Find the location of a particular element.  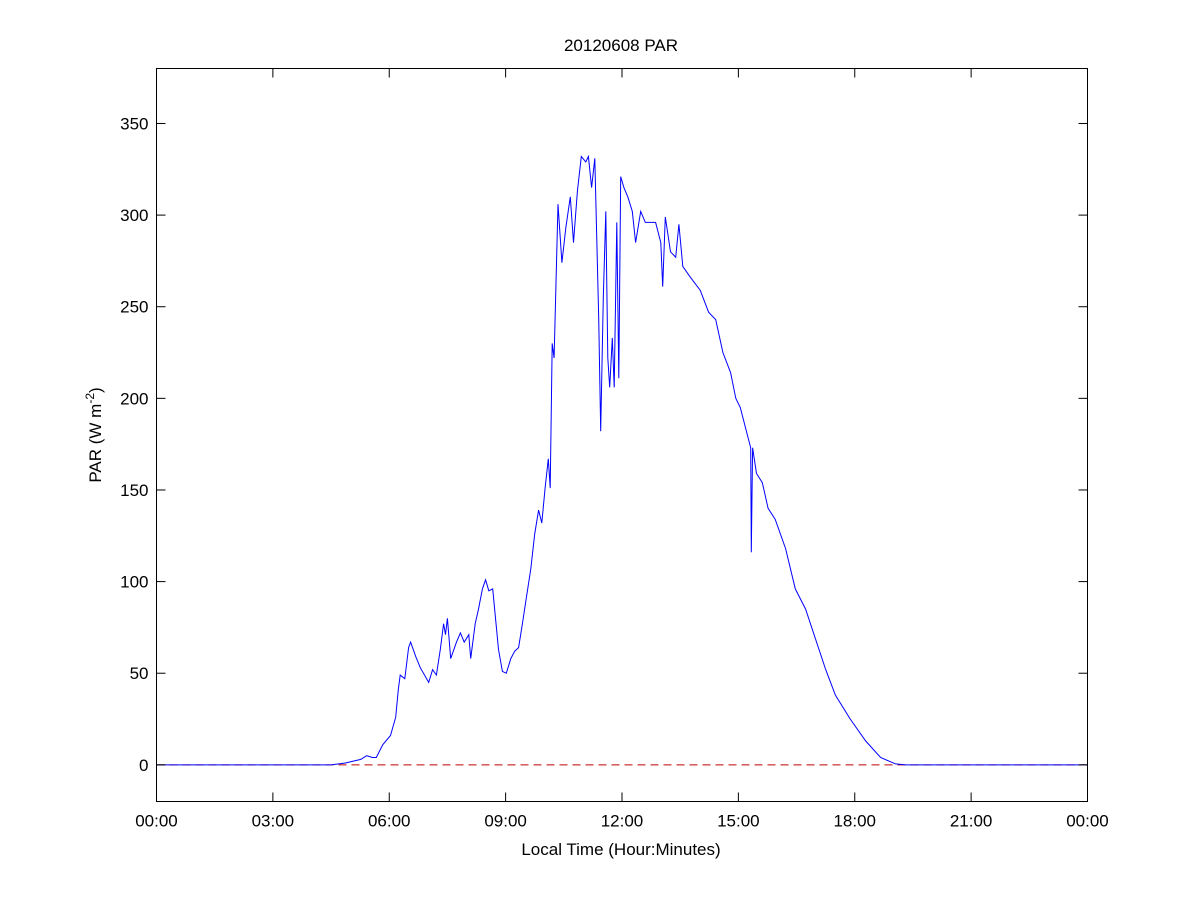

y-tick-label: 250 is located at coordinates (134, 307).